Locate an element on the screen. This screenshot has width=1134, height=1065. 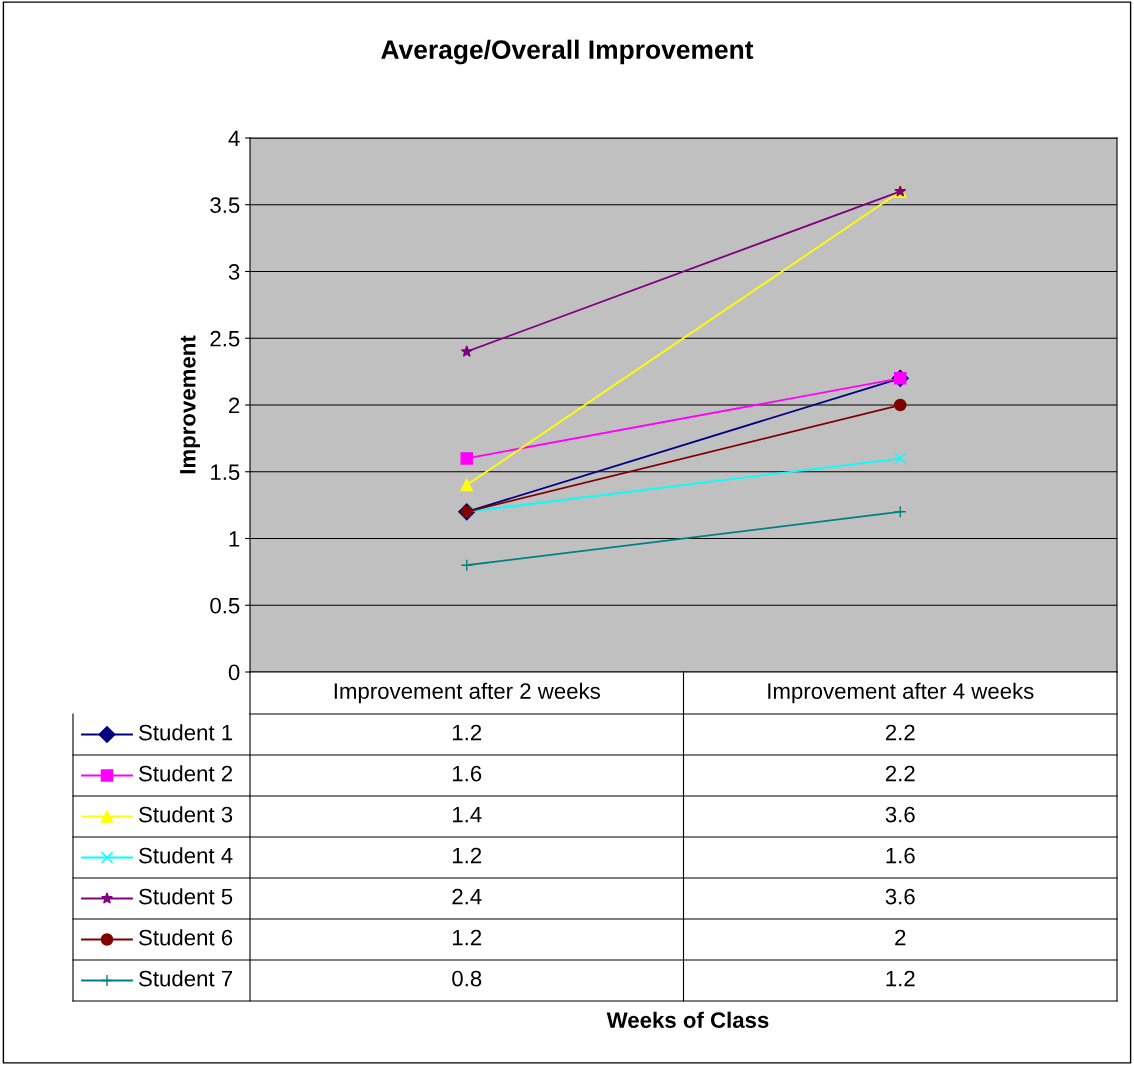
legend-label: Student 4 is located at coordinates (186, 855).